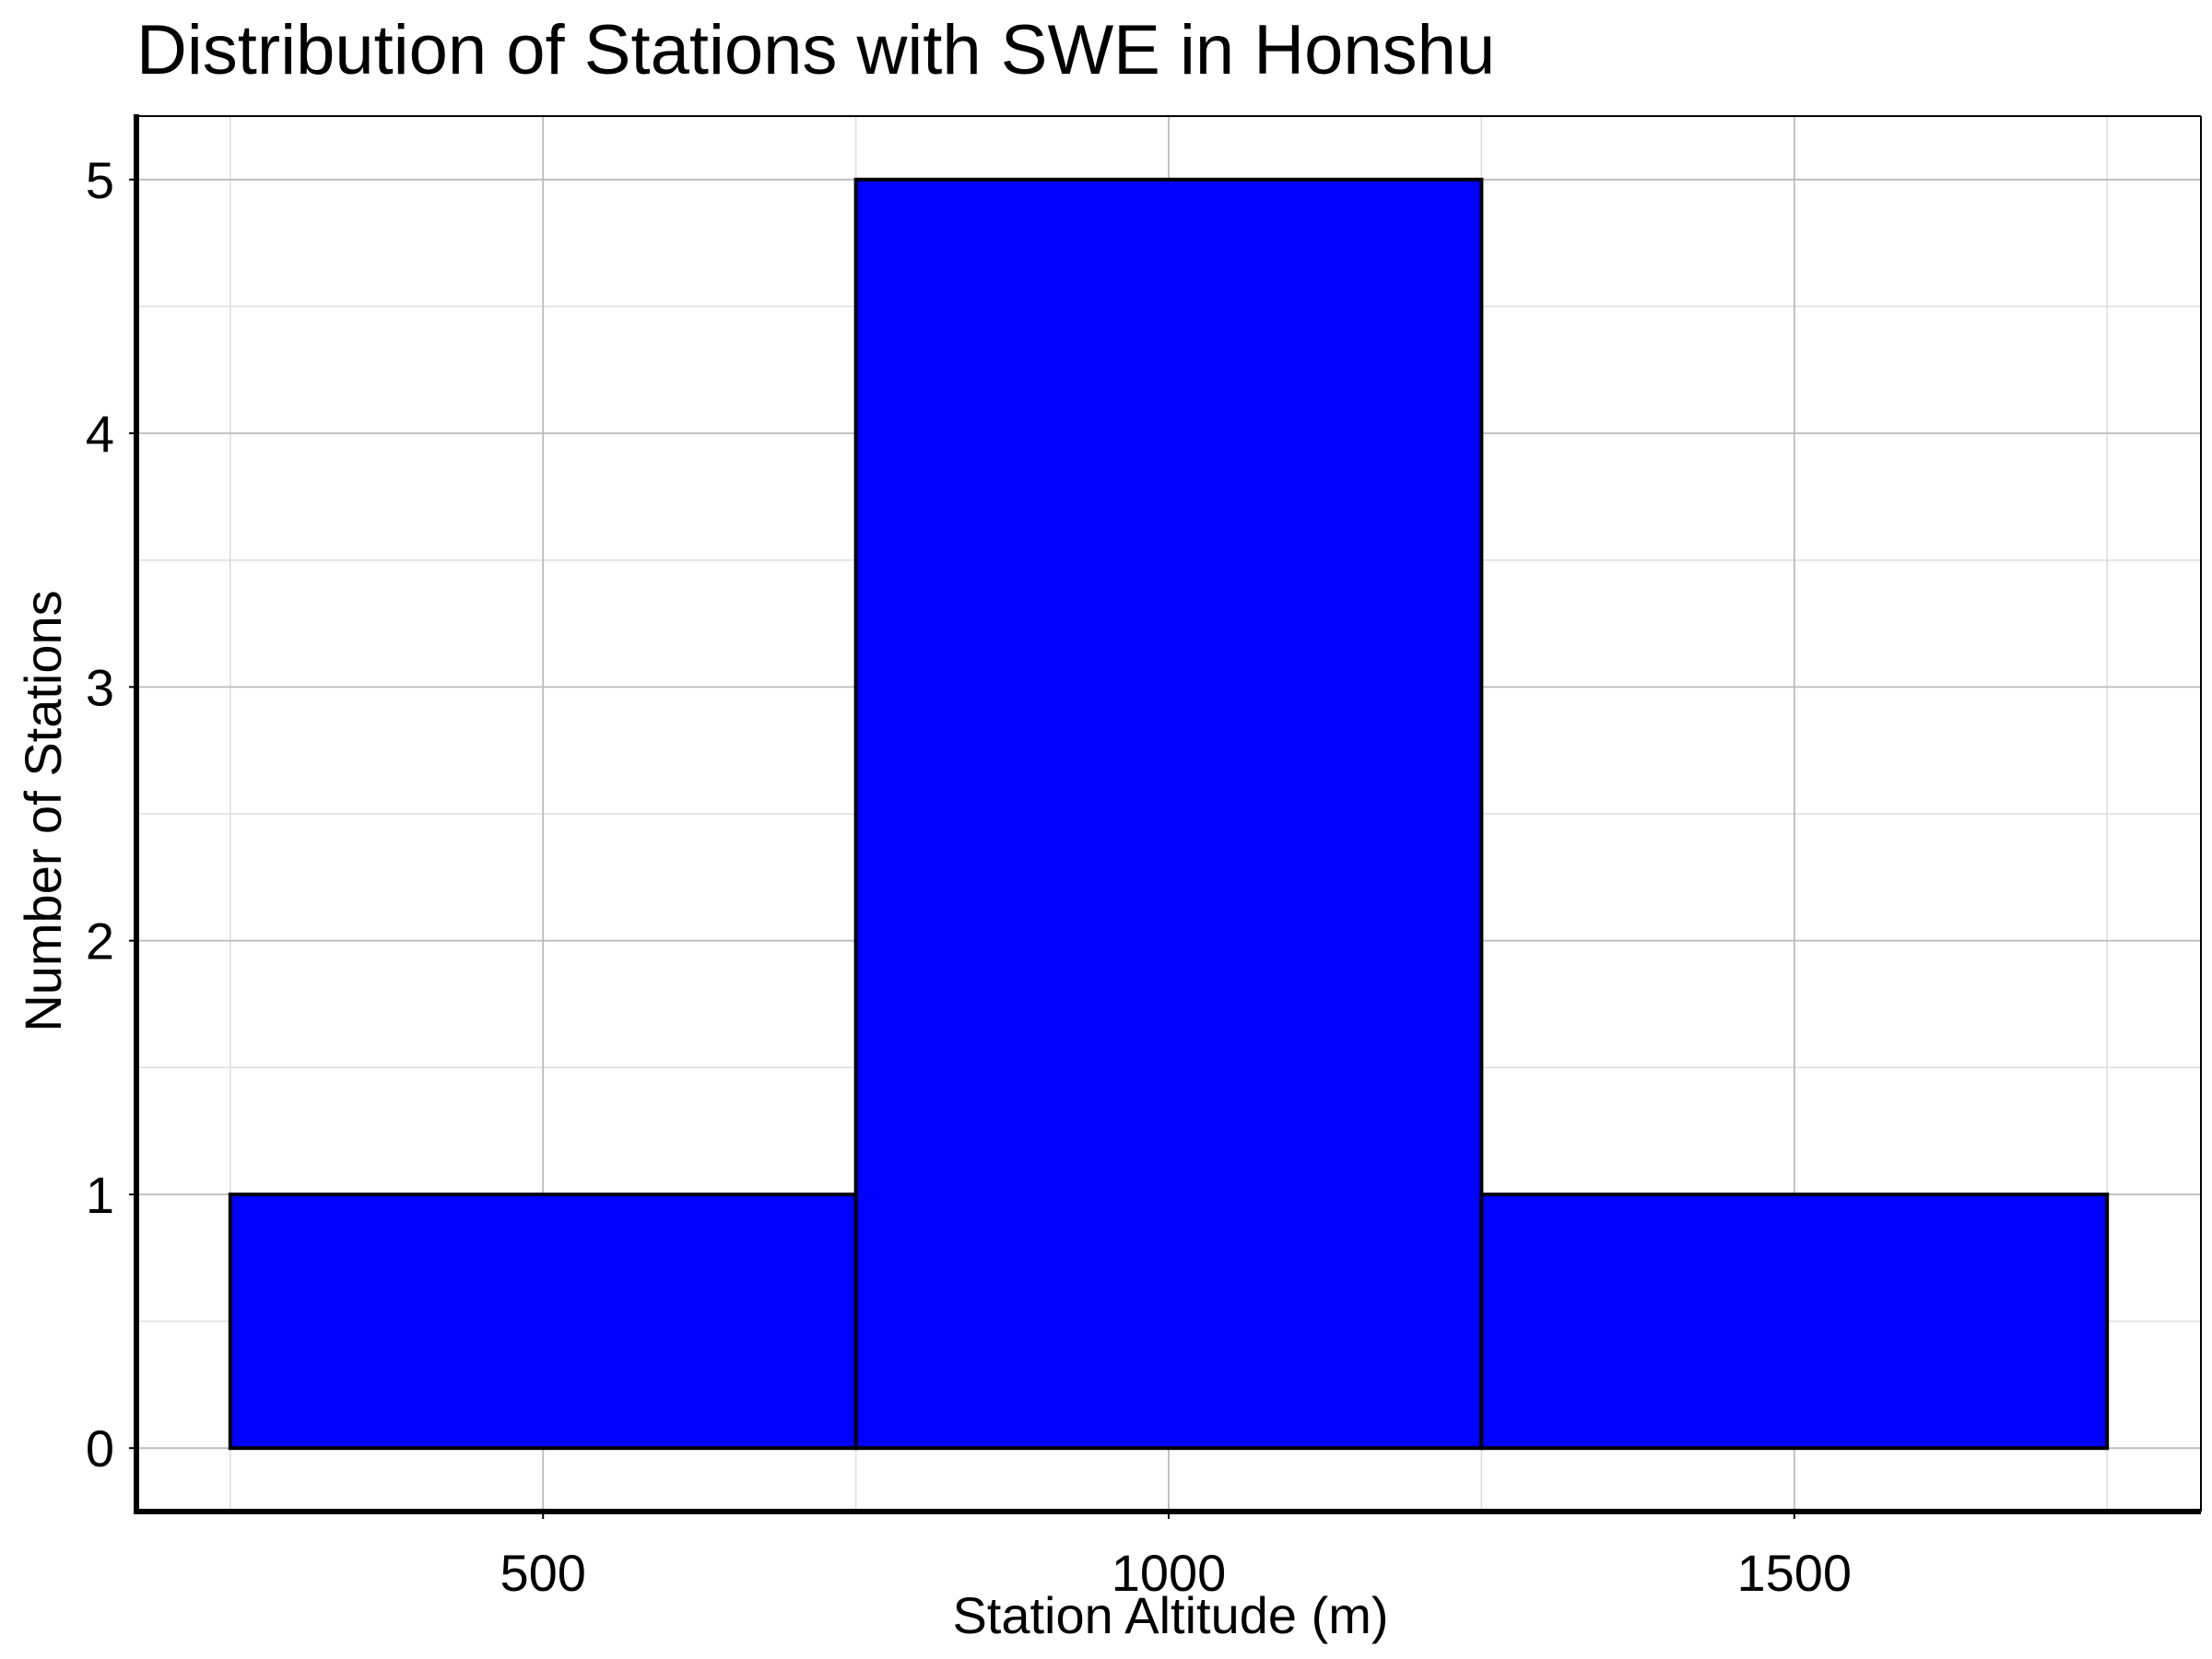 The width and height of the screenshot is (2212, 1659). Describe the element at coordinates (43, 810) in the screenshot. I see `y-axis-title: Number of Stations` at that location.